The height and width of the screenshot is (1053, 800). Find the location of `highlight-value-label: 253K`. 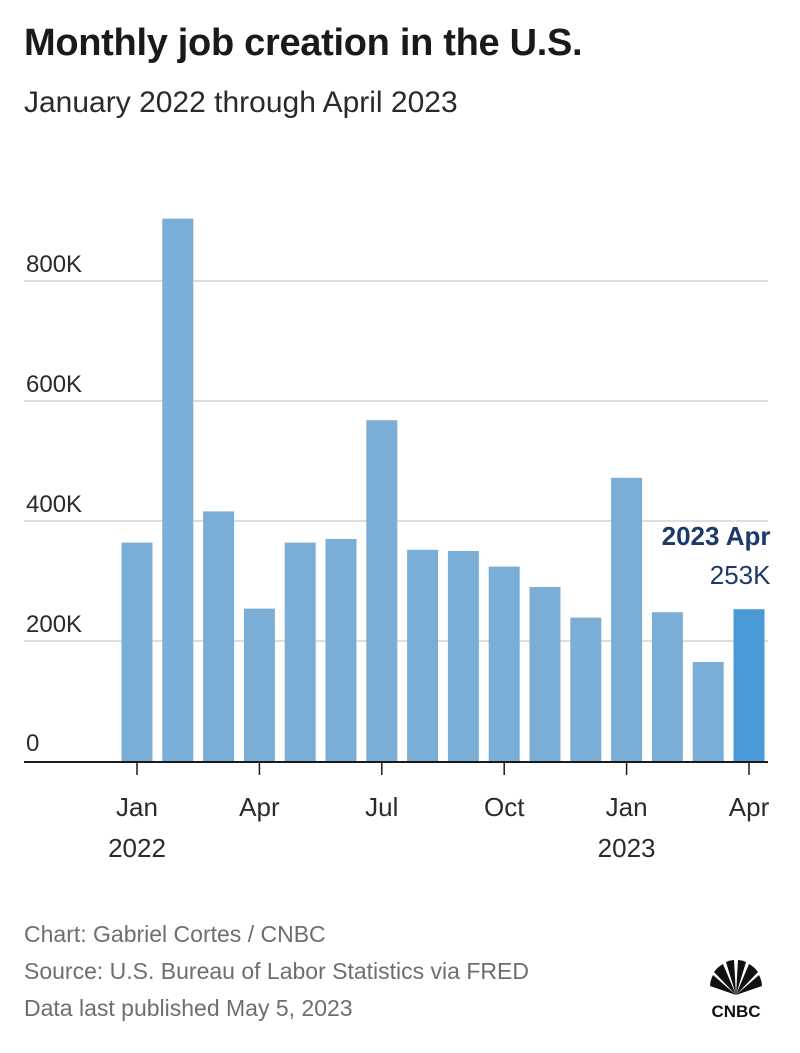

highlight-value-label: 253K is located at coordinates (740, 575).